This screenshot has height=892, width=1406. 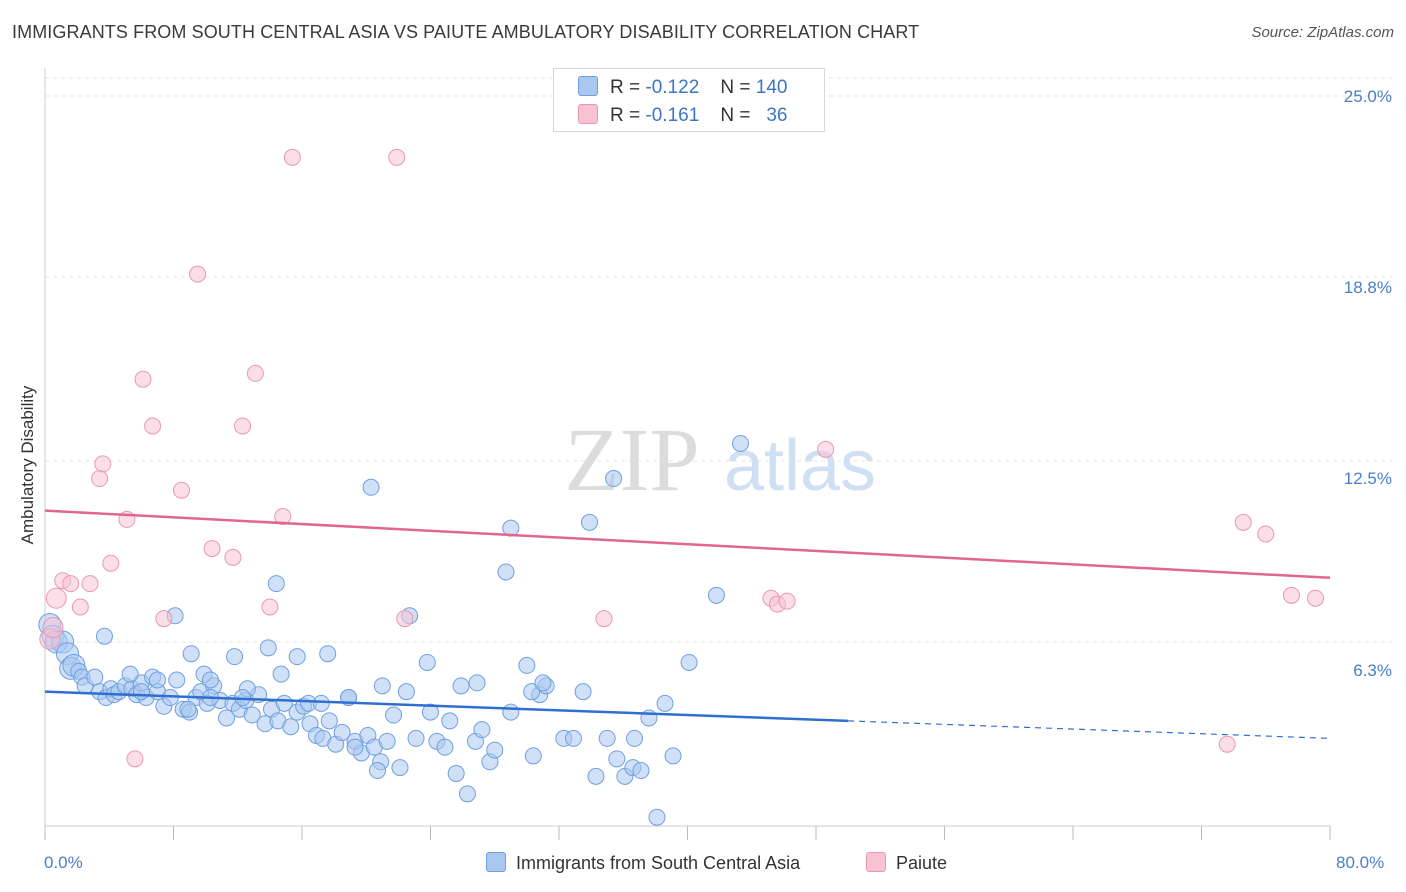 What do you see at coordinates (658, 863) in the screenshot?
I see `series1-label: Immigrants from South Central Asia` at bounding box center [658, 863].